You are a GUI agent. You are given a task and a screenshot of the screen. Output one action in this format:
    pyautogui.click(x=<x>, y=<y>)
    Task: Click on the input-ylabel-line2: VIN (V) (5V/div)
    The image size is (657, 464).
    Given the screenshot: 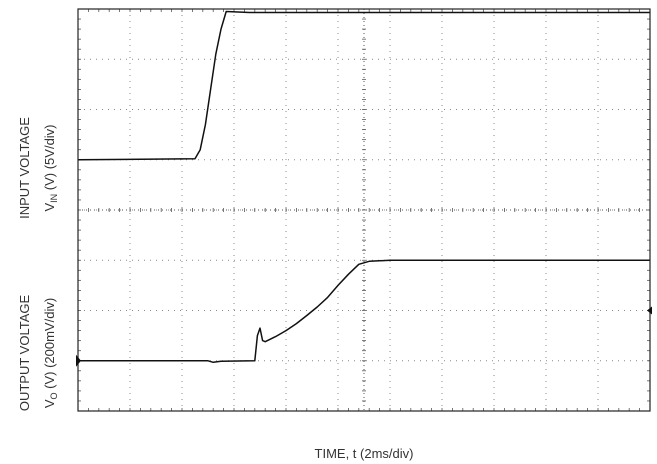 What is the action you would take?
    pyautogui.click(x=50, y=167)
    